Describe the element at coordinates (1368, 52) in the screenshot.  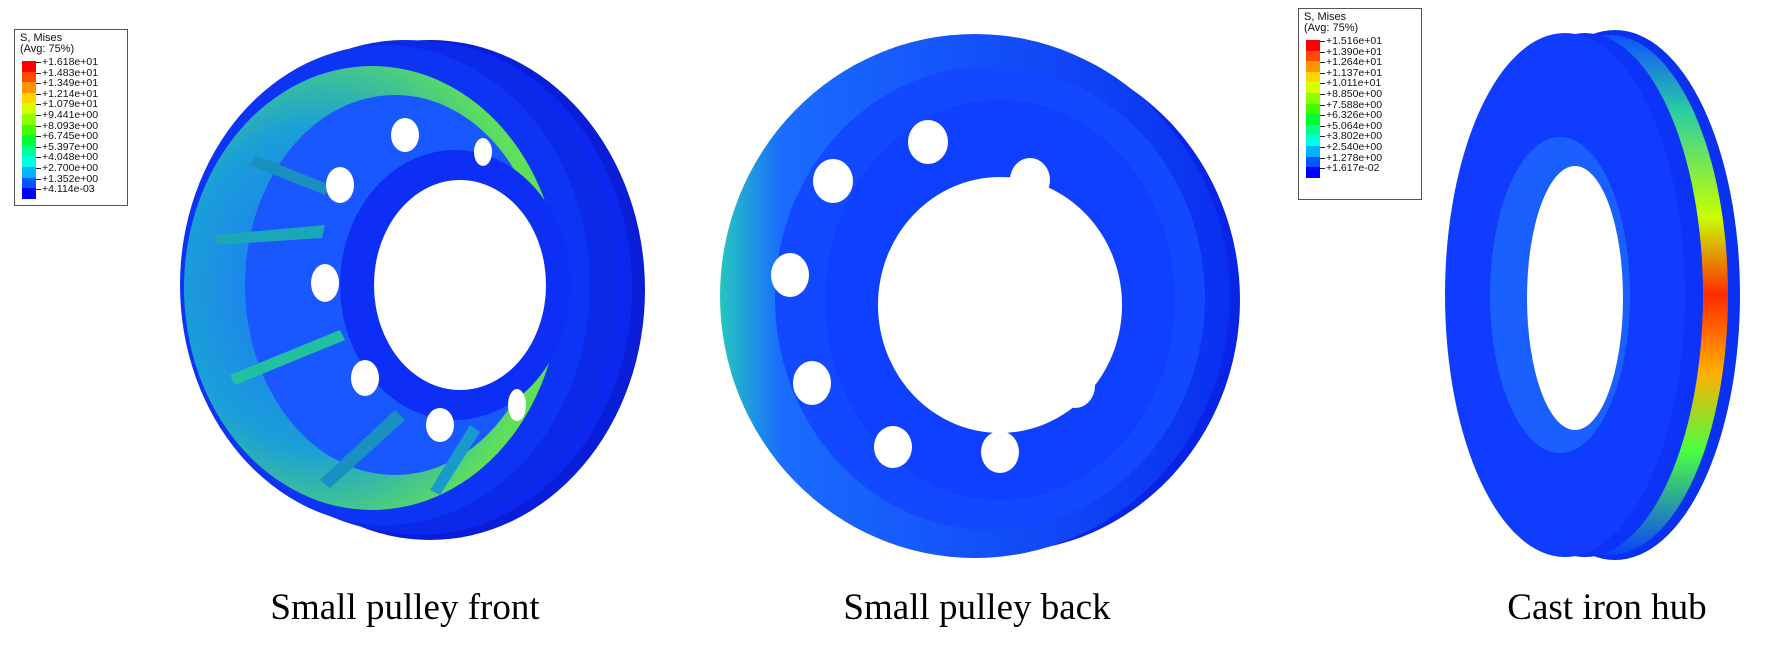
I see `legend-value: +1.390e+01` at that location.